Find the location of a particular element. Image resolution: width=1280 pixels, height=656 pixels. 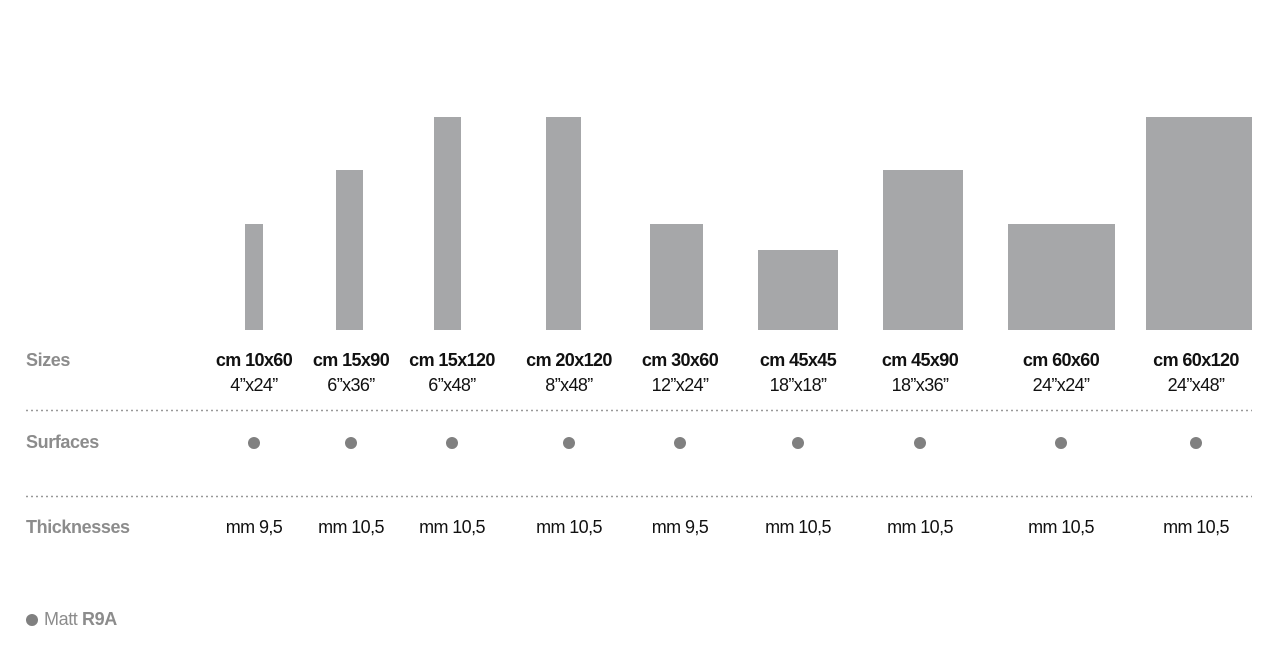

size-cm: cm 60x60 is located at coordinates (1061, 360).